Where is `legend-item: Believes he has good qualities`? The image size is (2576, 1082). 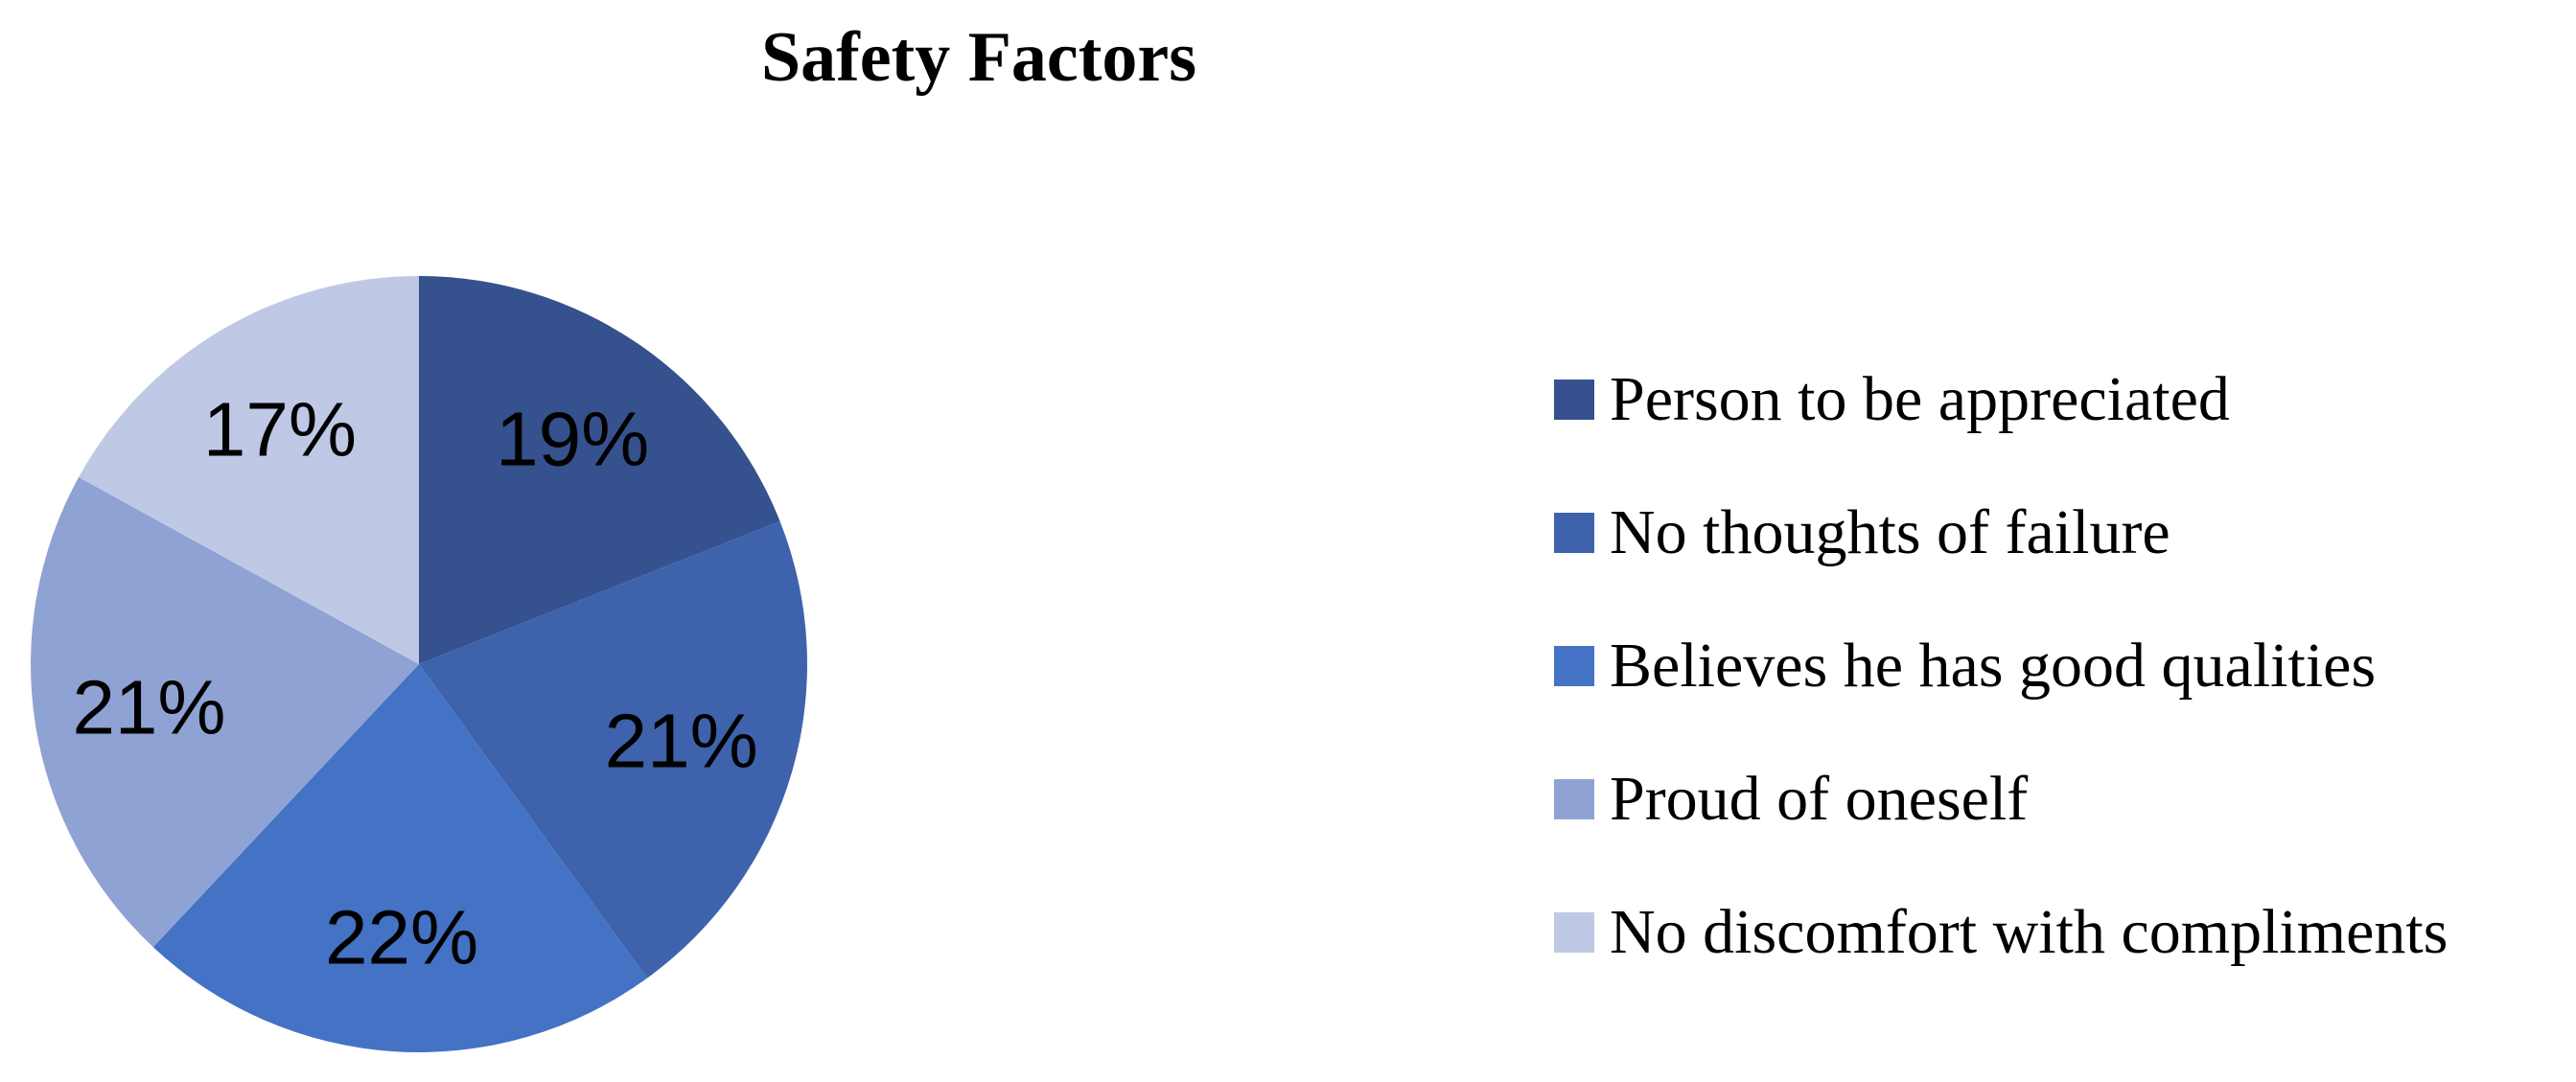 legend-item: Believes he has good qualities is located at coordinates (2001, 666).